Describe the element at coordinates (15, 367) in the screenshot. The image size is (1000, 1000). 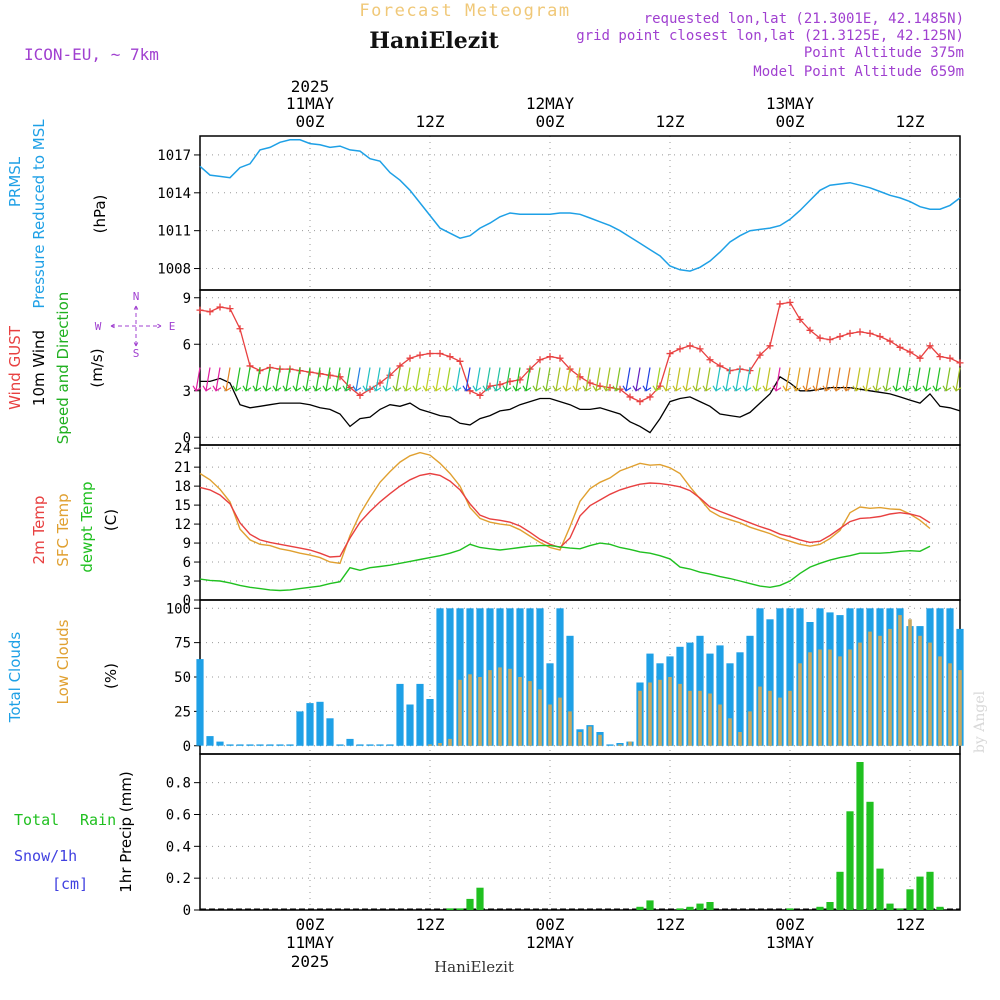
I see `wind-axis-label-gust: Wind GUST` at that location.